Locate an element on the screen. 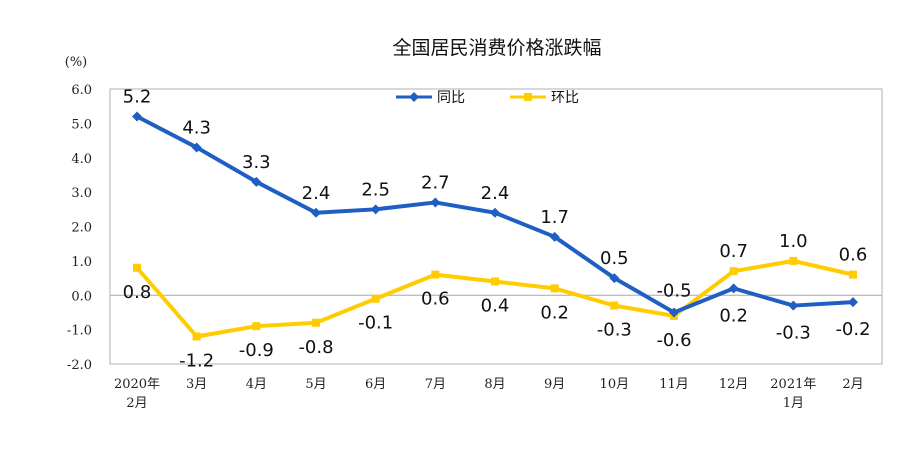  chart-legend: 同比 环比 is located at coordinates (487, 98).